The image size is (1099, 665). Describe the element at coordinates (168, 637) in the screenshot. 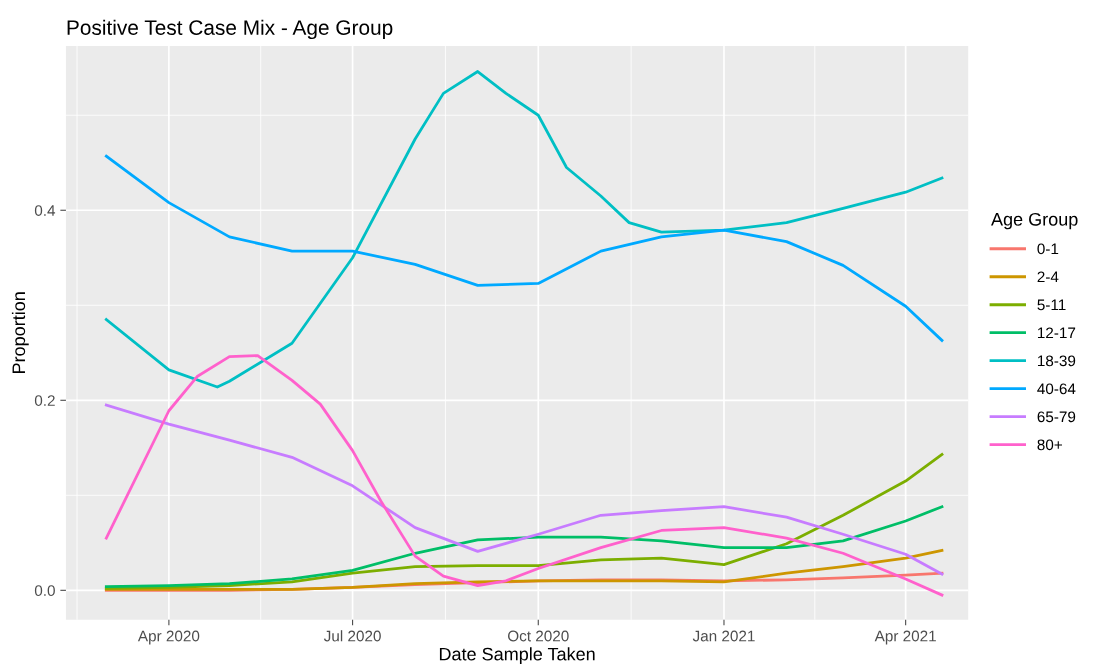

I see `x-tick-label: Apr 2020` at that location.